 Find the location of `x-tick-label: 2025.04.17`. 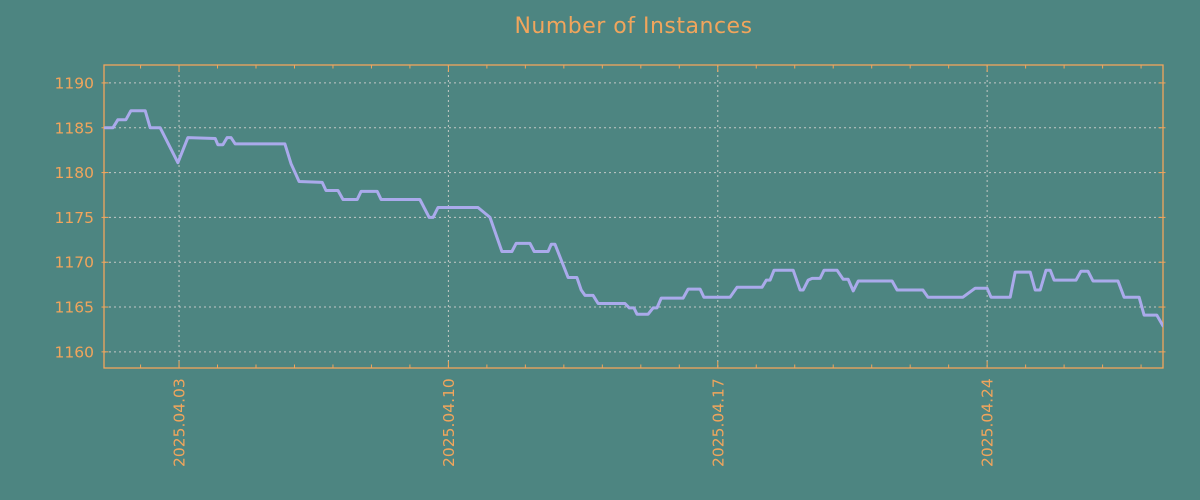

x-tick-label: 2025.04.17 is located at coordinates (718, 422).